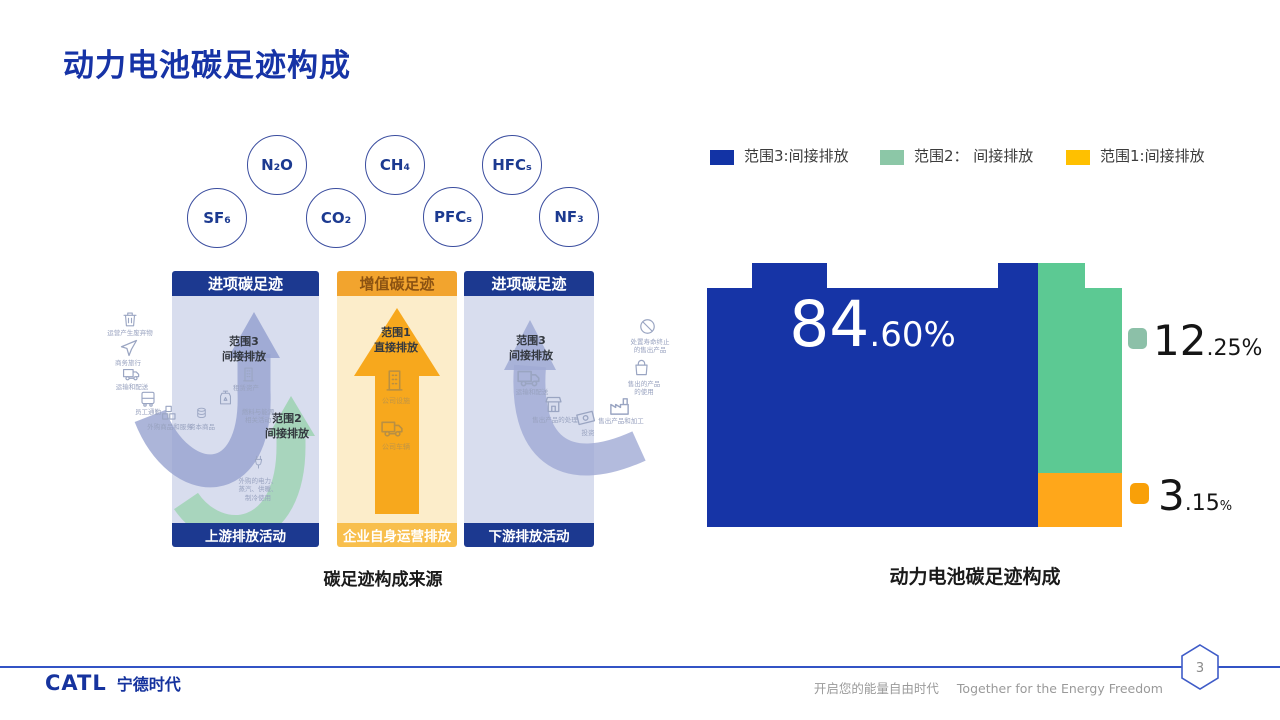 This screenshot has height=720, width=1280. I want to click on panel-upstream: 进项碳足迹 上游排放活动, so click(226, 409).